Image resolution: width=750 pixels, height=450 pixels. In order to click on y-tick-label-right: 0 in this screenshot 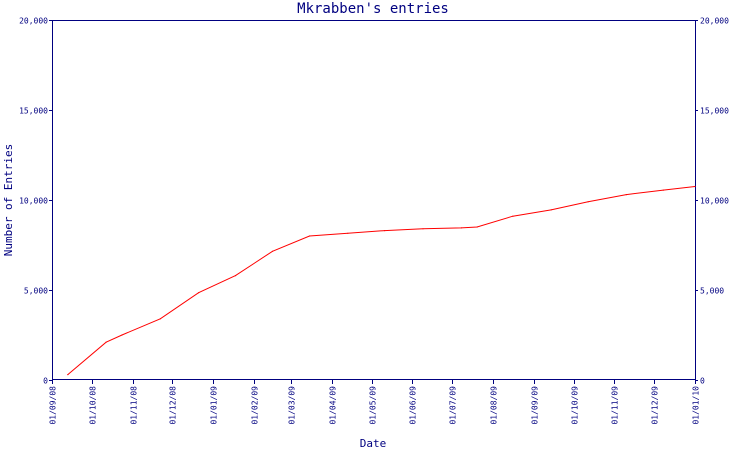, I will do `click(702, 381)`.